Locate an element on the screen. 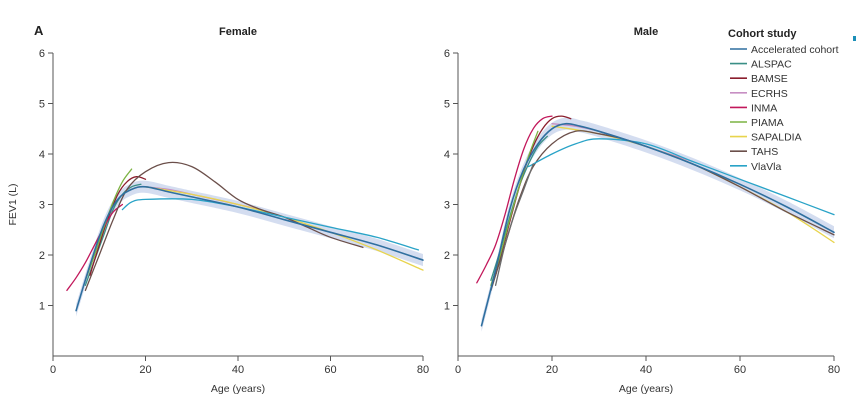 Image resolution: width=860 pixels, height=400 pixels. panel-title: Female is located at coordinates (238, 32).